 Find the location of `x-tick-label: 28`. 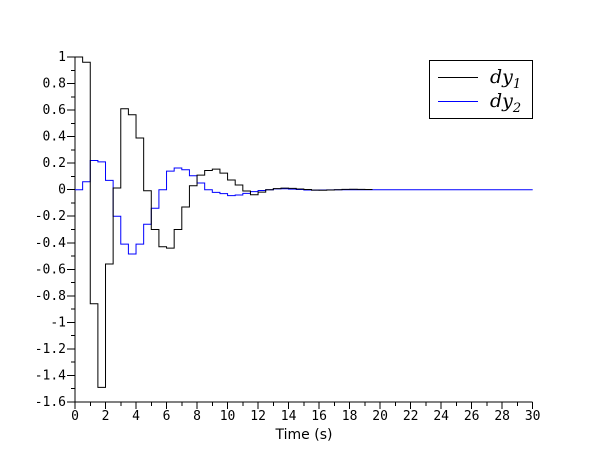

x-tick-label: 28 is located at coordinates (502, 416).